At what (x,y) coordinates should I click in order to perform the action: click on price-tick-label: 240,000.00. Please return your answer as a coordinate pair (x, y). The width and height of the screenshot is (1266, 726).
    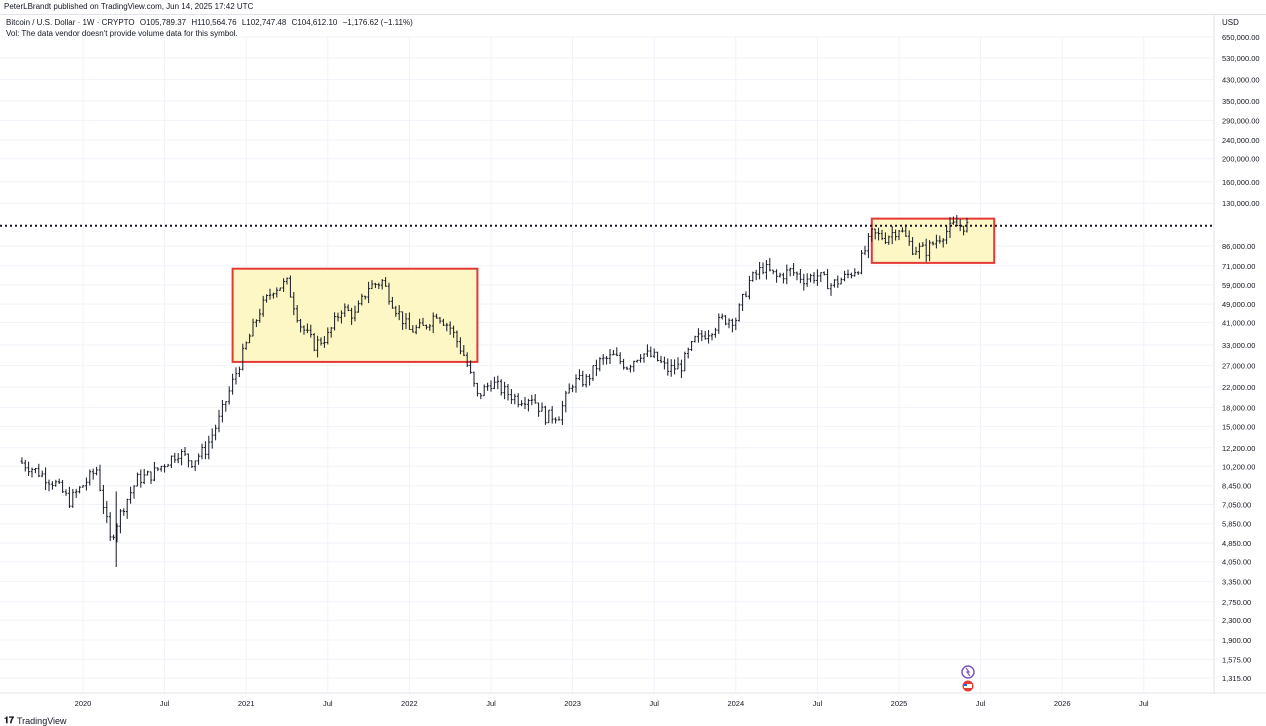
    Looking at the image, I should click on (1241, 140).